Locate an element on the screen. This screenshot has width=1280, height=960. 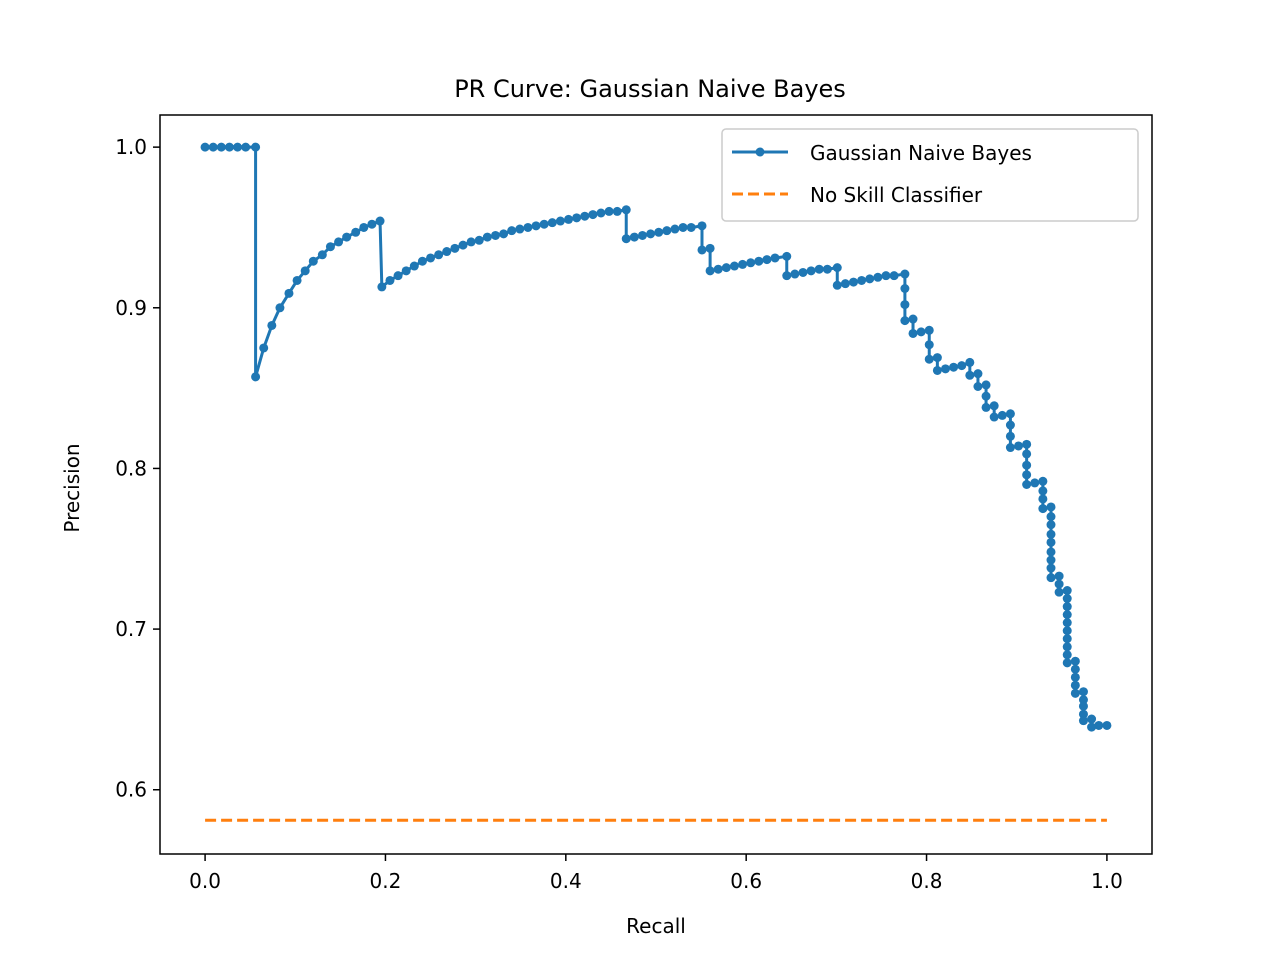
x-tick-label: 0.8 is located at coordinates (927, 881).